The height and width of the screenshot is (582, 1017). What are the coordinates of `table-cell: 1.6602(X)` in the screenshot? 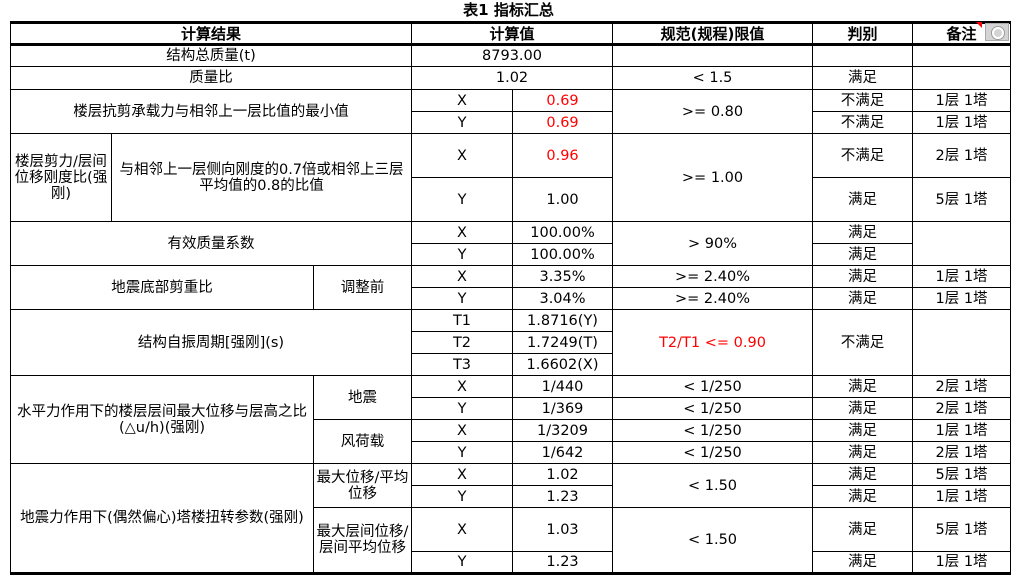 It's located at (562, 364).